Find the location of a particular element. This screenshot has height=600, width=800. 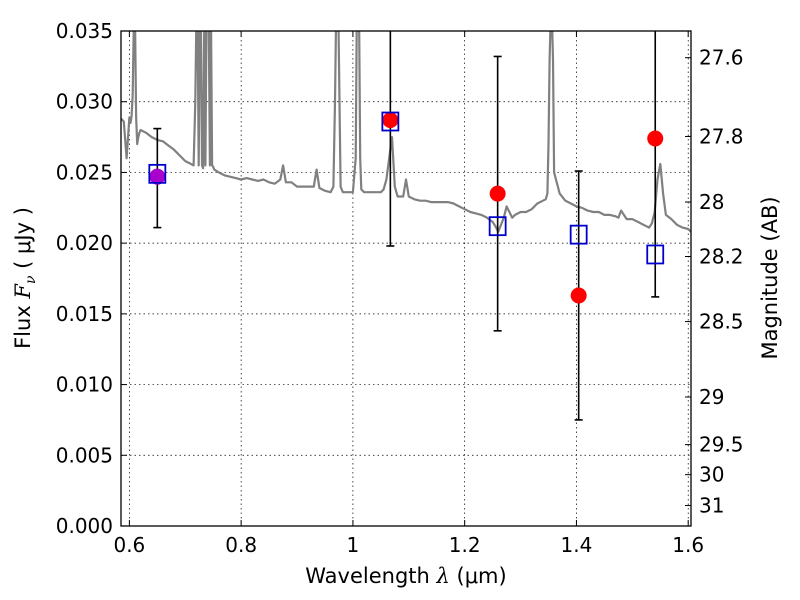

mag-tick-label: 29.5 is located at coordinates (721, 445).